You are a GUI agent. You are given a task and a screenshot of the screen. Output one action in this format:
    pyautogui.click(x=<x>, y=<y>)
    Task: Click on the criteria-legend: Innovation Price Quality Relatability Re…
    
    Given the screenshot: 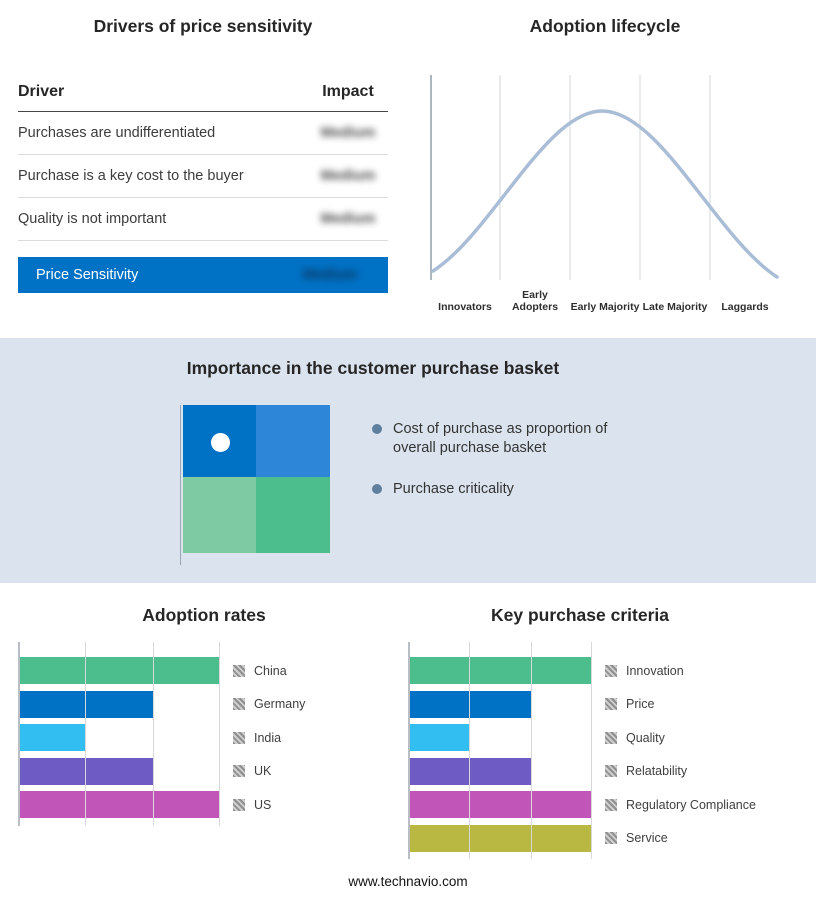 What is the action you would take?
    pyautogui.click(x=680, y=750)
    